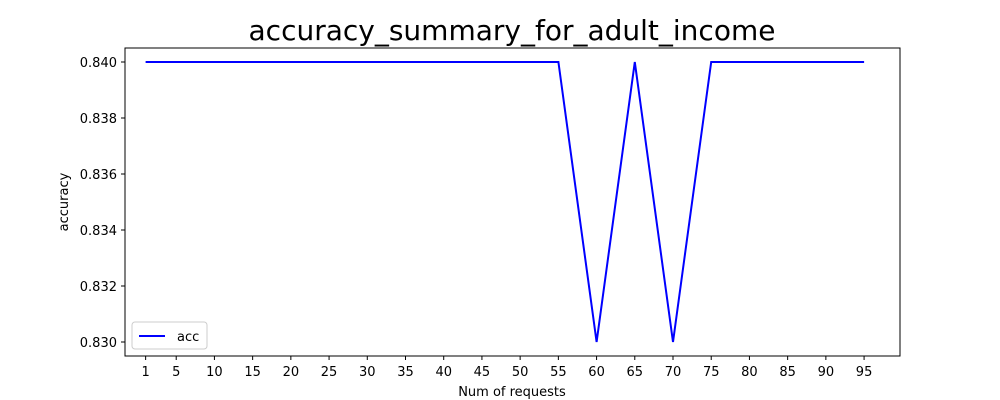  I want to click on y-tick-label: 0.832, so click(98, 287).